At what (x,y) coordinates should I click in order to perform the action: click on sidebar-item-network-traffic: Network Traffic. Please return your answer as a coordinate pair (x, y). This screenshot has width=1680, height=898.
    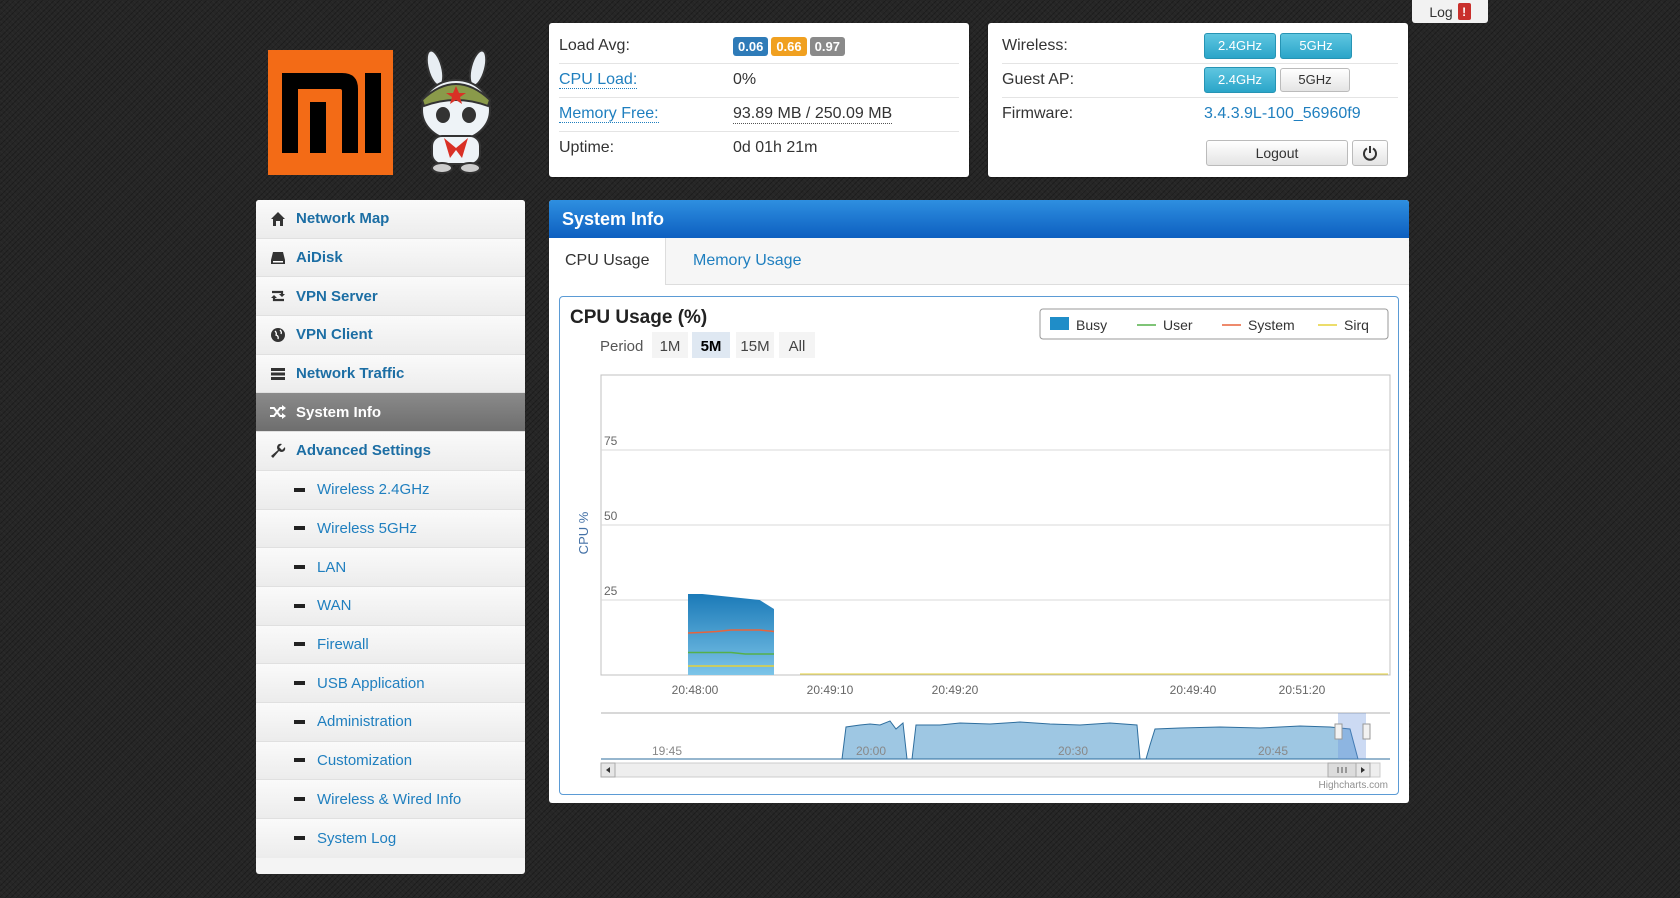
    Looking at the image, I should click on (390, 374).